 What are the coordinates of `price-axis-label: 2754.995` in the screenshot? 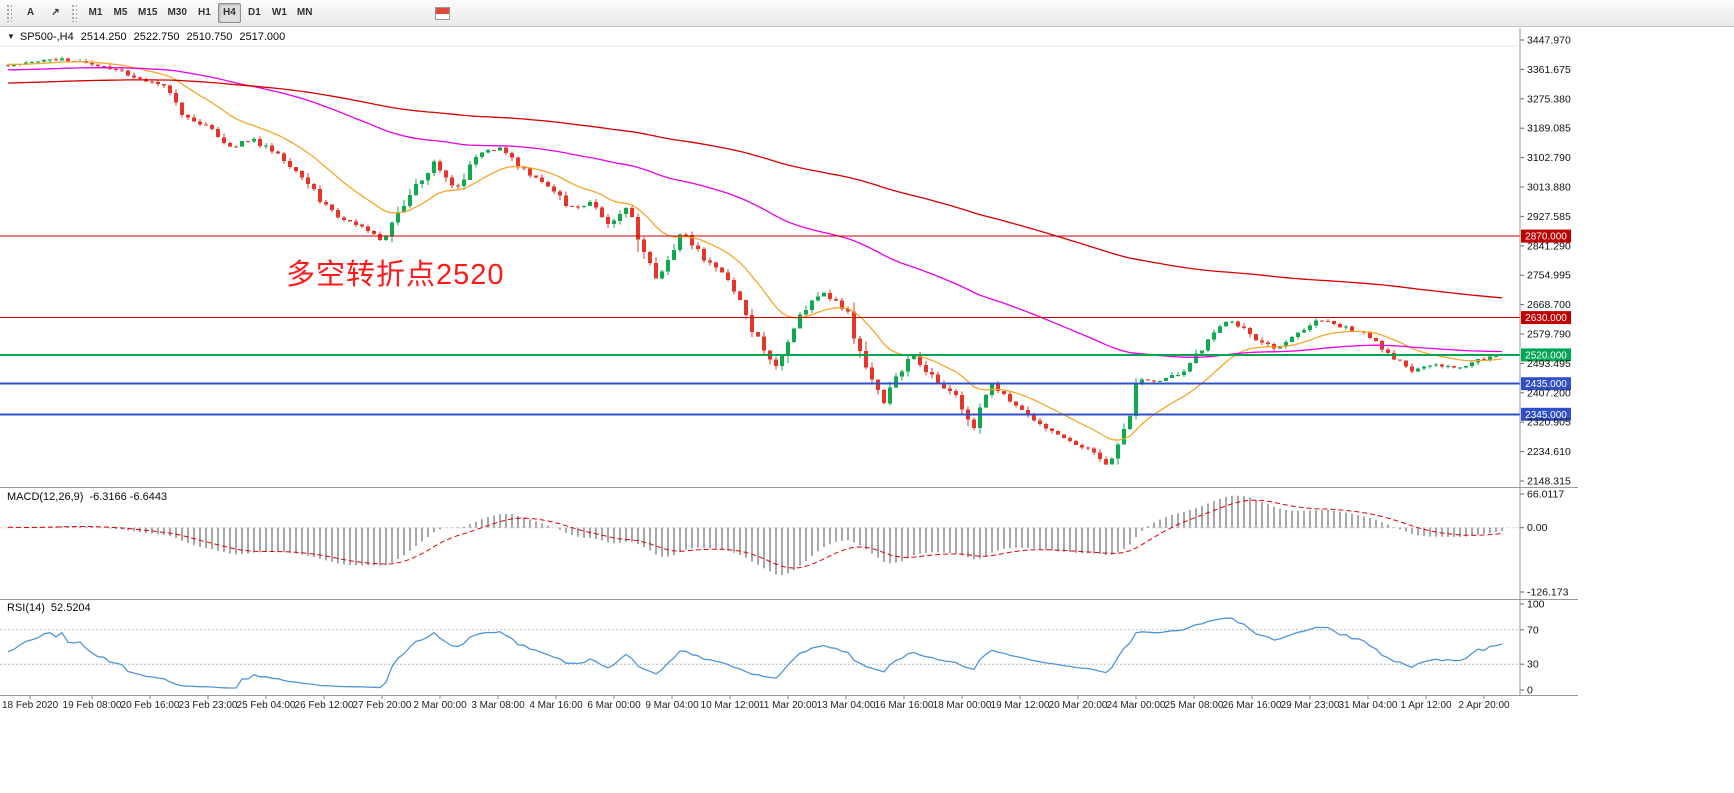 It's located at (1549, 276).